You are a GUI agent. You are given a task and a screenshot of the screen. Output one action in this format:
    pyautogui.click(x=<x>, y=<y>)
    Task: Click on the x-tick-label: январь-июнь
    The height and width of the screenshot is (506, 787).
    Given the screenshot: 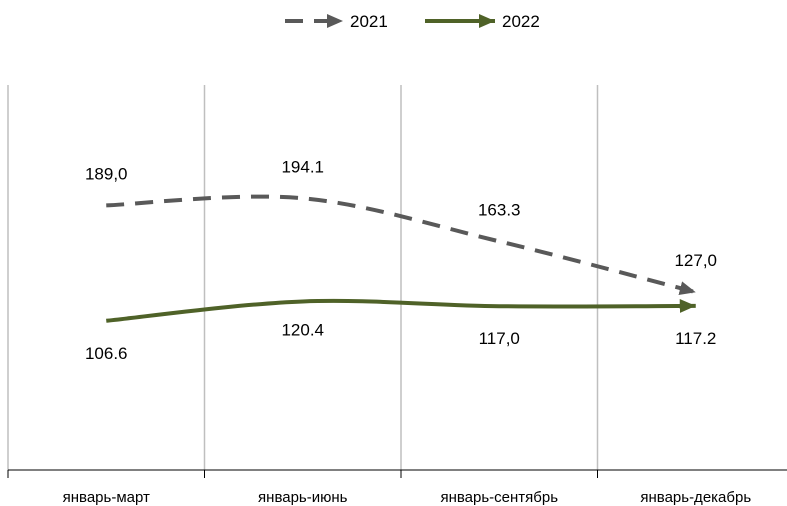 What is the action you would take?
    pyautogui.click(x=303, y=497)
    